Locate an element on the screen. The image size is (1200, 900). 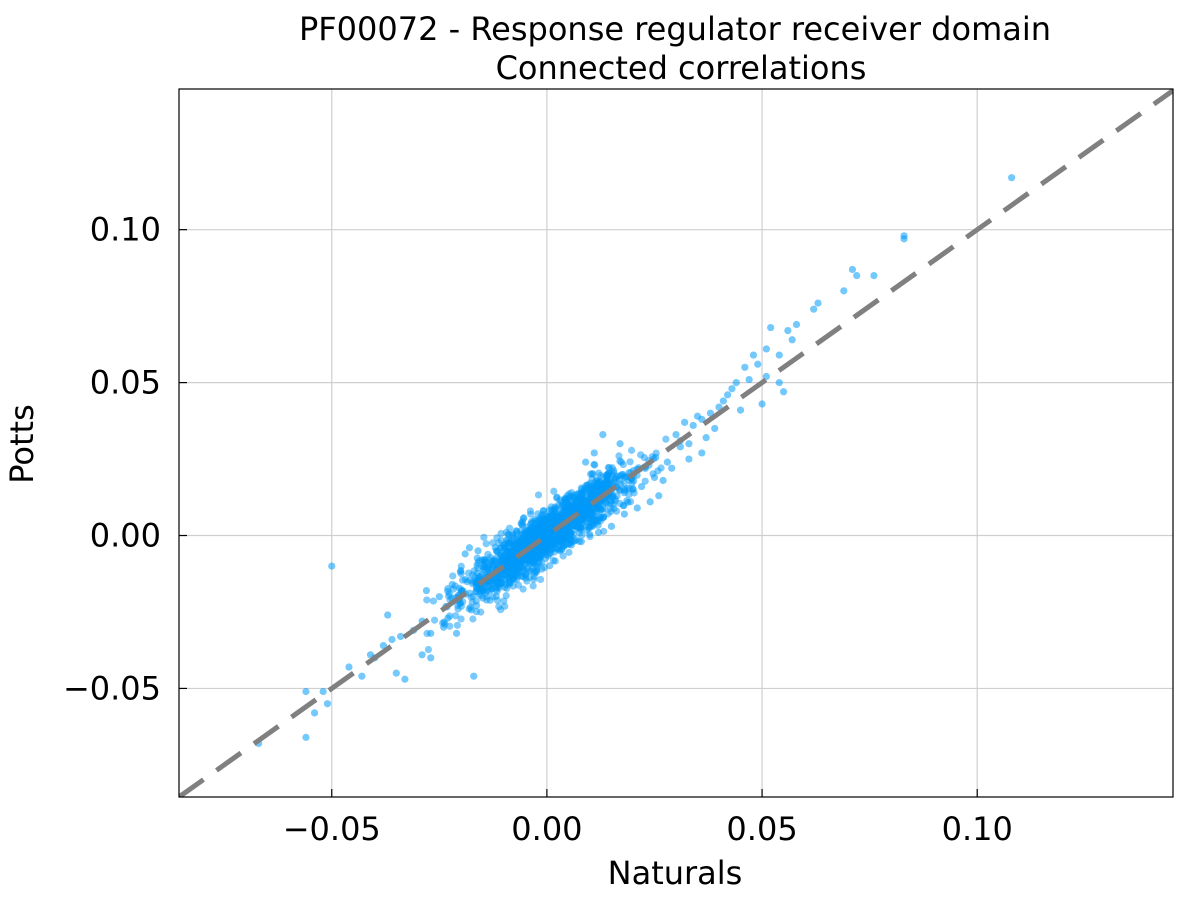
y-tick-label: −0.05 is located at coordinates (112, 688).